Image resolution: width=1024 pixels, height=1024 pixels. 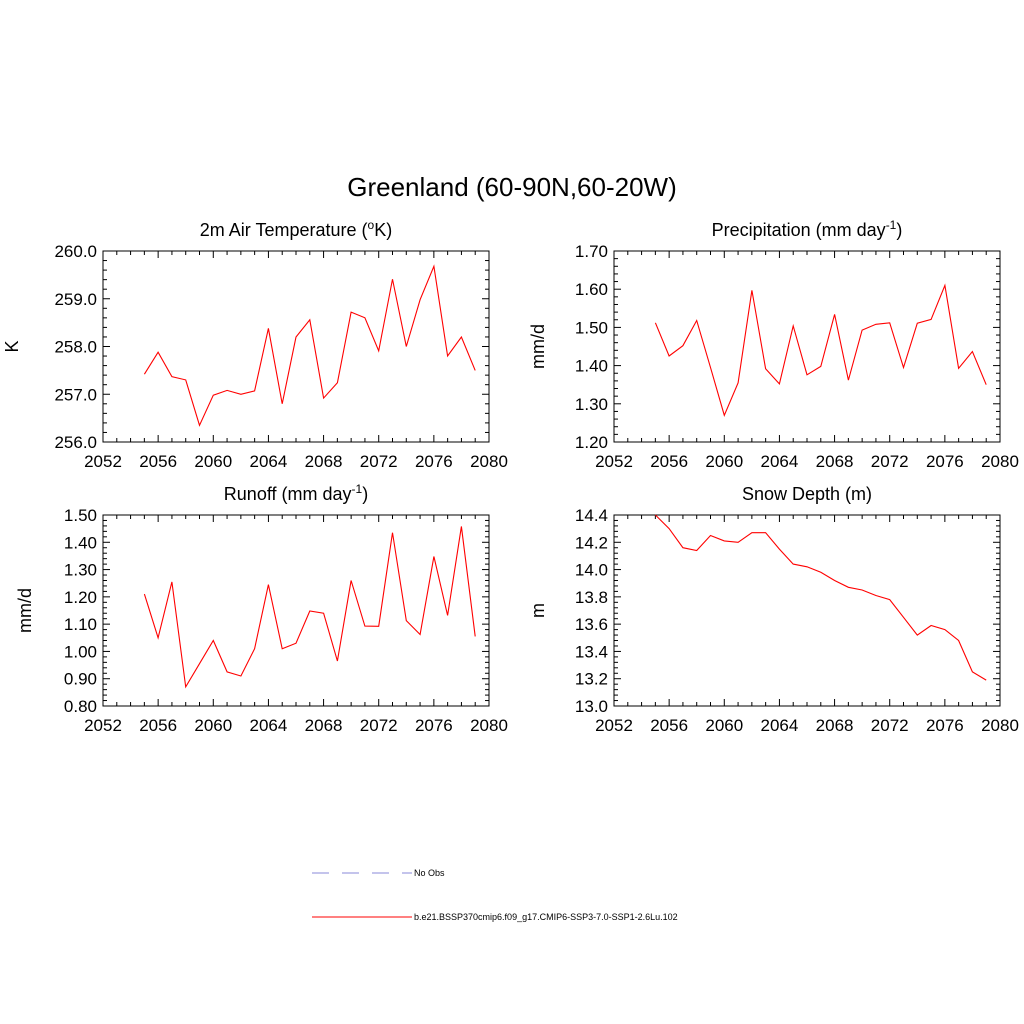 I want to click on y-tick-label: 14.0, so click(x=591, y=570).